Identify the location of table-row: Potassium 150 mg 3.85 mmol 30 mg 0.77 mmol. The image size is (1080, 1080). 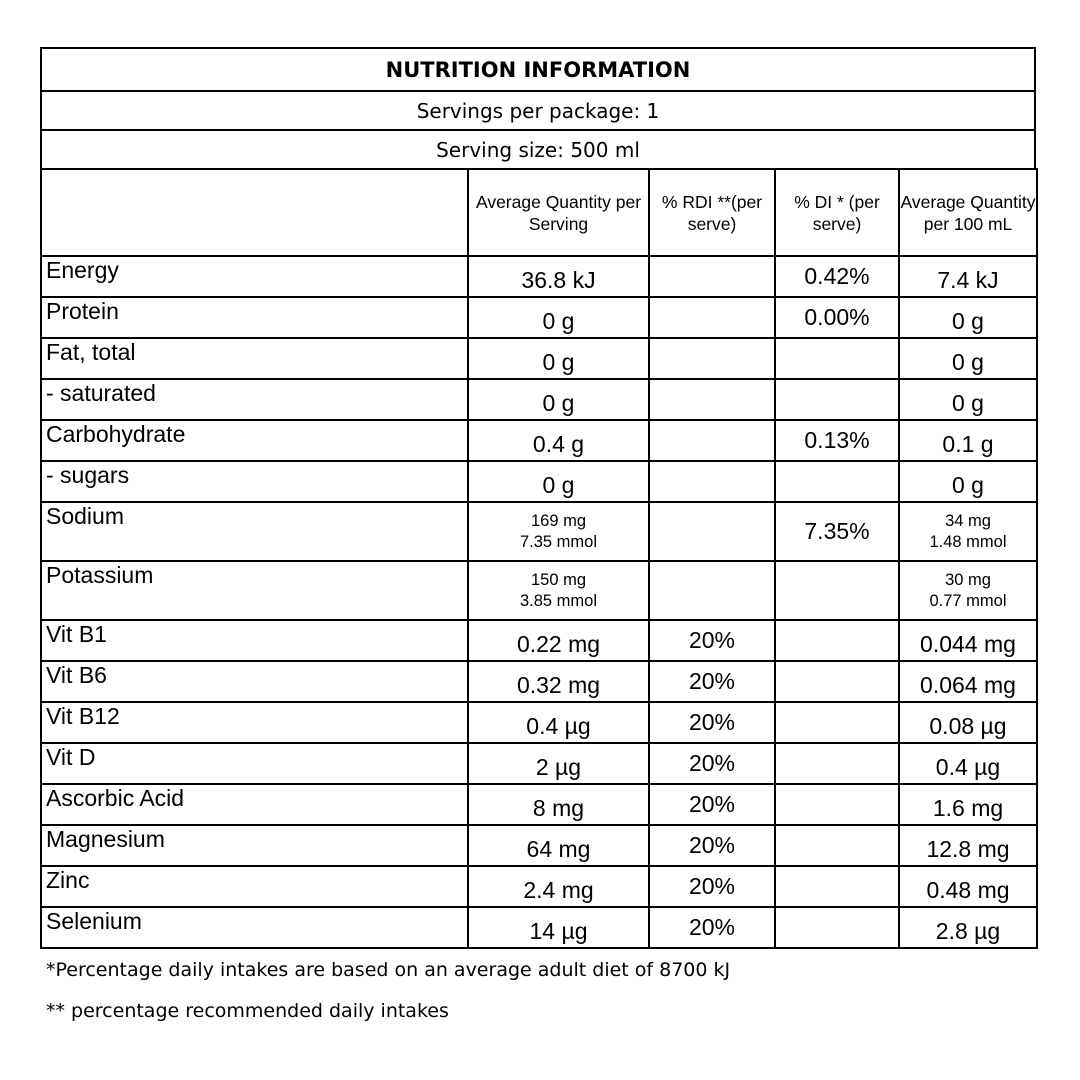
(539, 590).